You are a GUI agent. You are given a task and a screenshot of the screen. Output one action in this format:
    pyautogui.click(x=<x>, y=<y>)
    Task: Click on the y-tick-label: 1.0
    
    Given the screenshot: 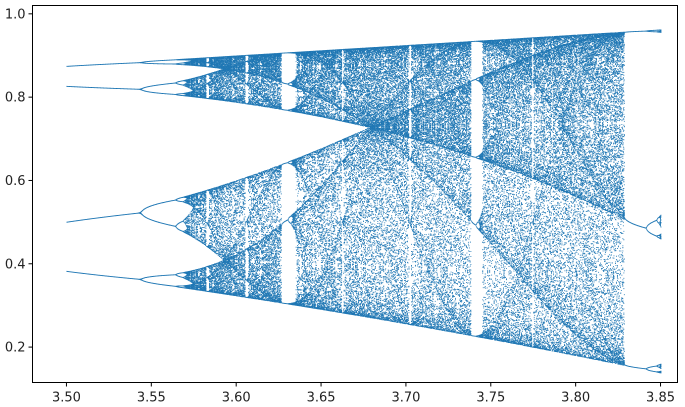 What is the action you would take?
    pyautogui.click(x=15, y=14)
    